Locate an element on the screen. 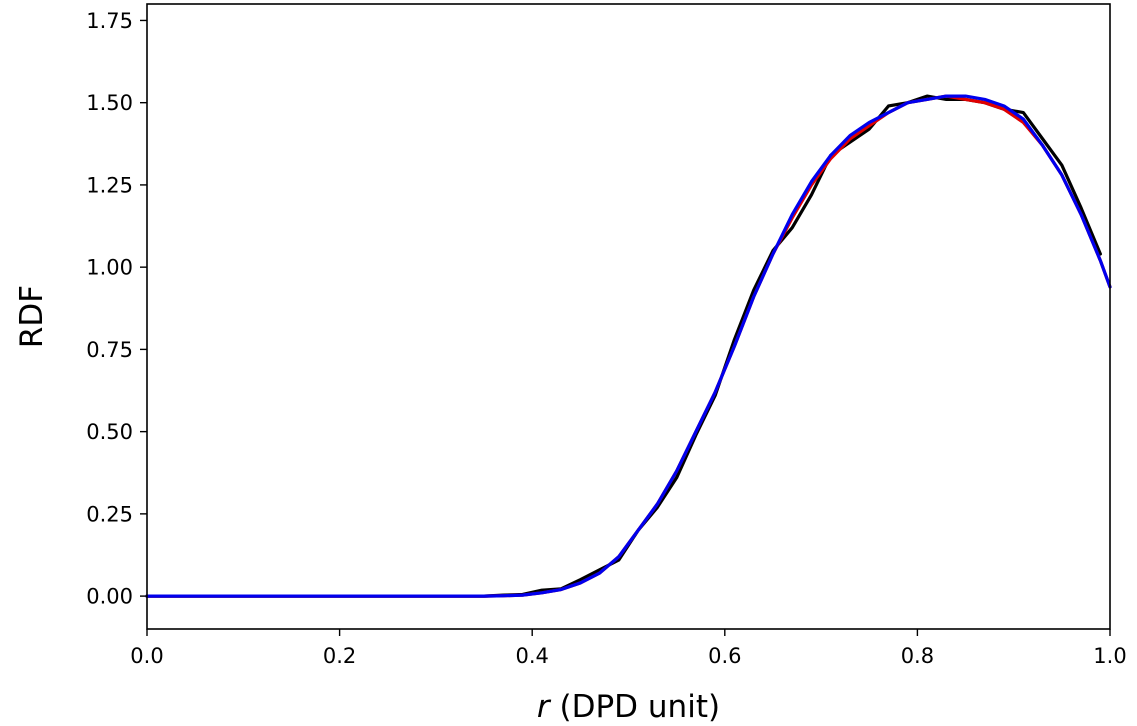 This screenshot has height=726, width=1137. y-tick-label: 0.25 is located at coordinates (109, 514).